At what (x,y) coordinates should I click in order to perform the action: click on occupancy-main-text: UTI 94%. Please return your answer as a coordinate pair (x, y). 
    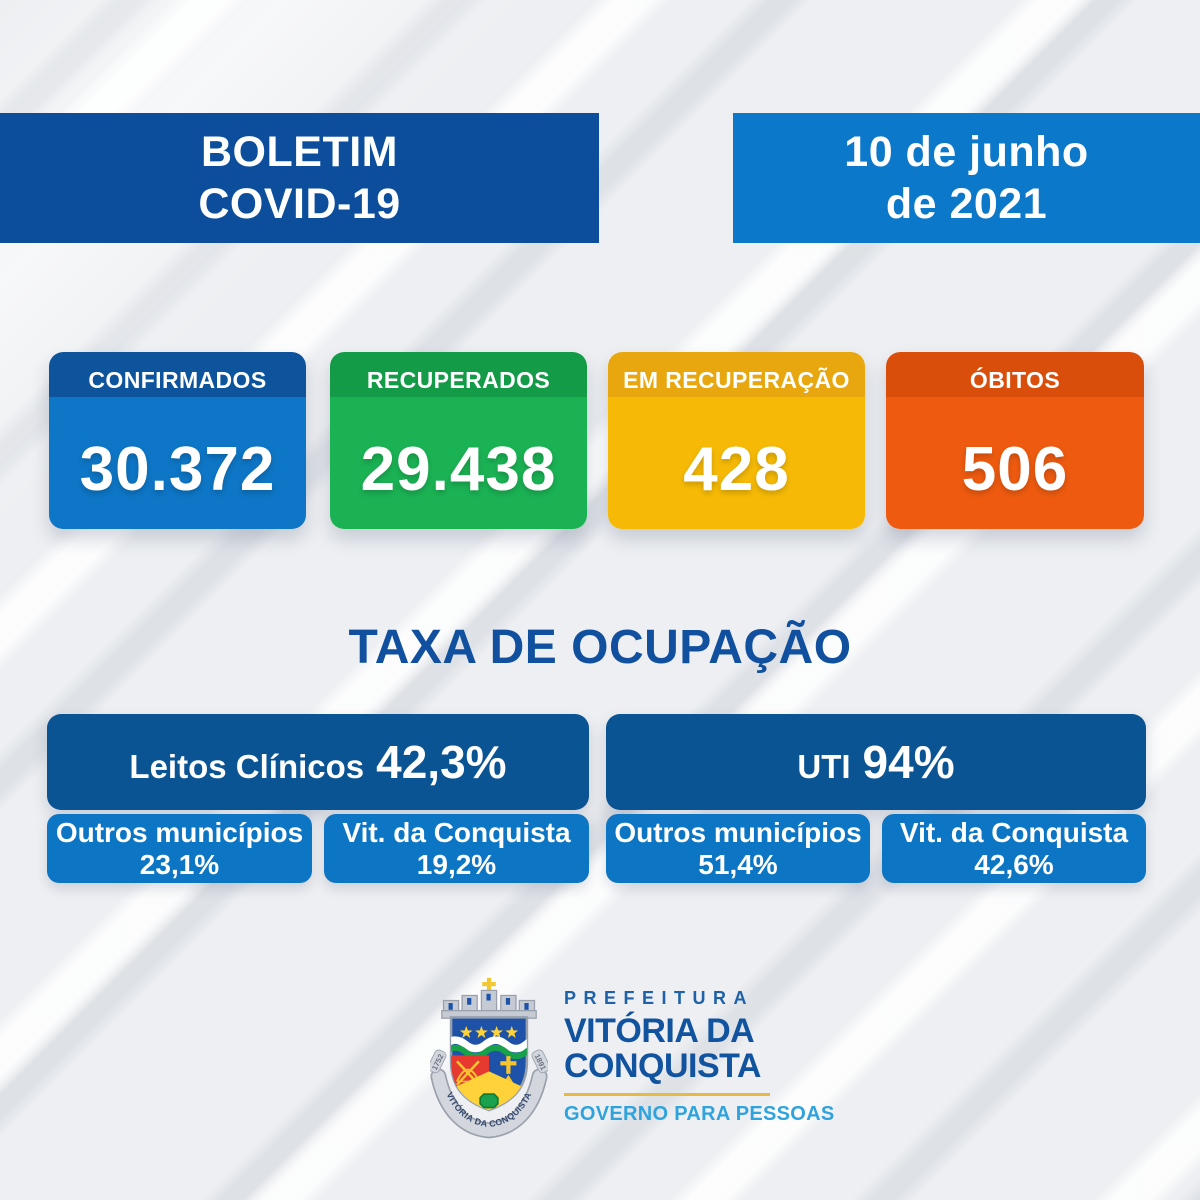
    Looking at the image, I should click on (875, 762).